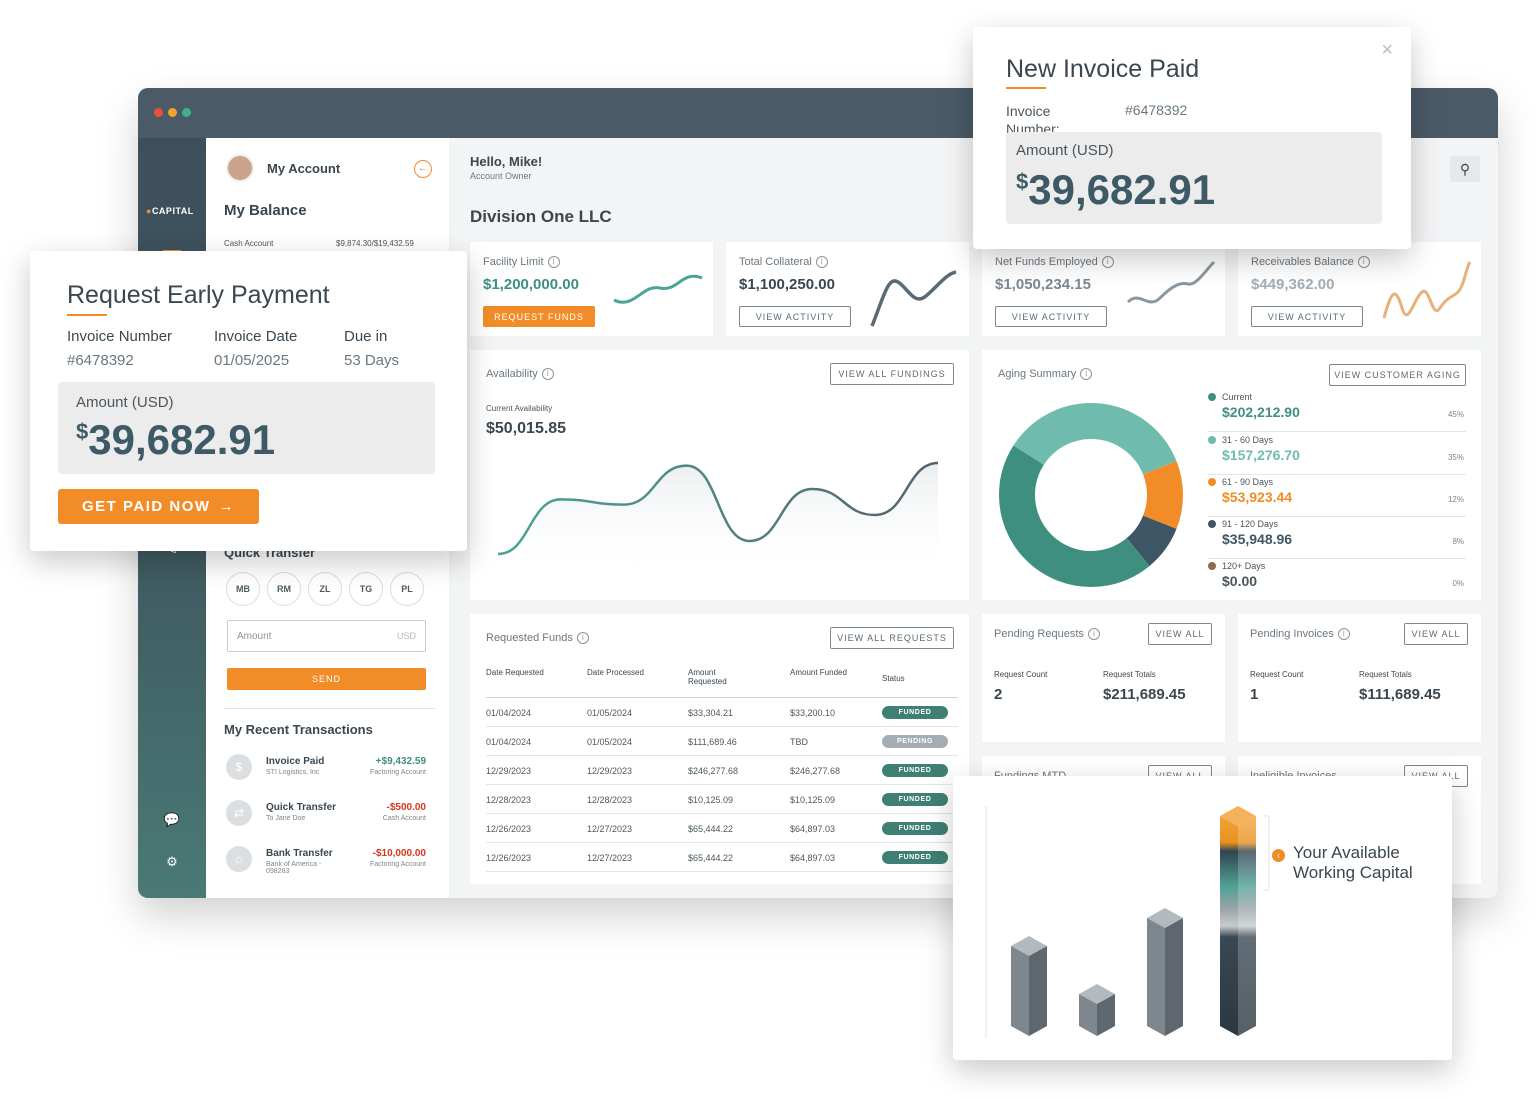  What do you see at coordinates (1400, 694) in the screenshot?
I see `request-totals-value: $111,689.45` at bounding box center [1400, 694].